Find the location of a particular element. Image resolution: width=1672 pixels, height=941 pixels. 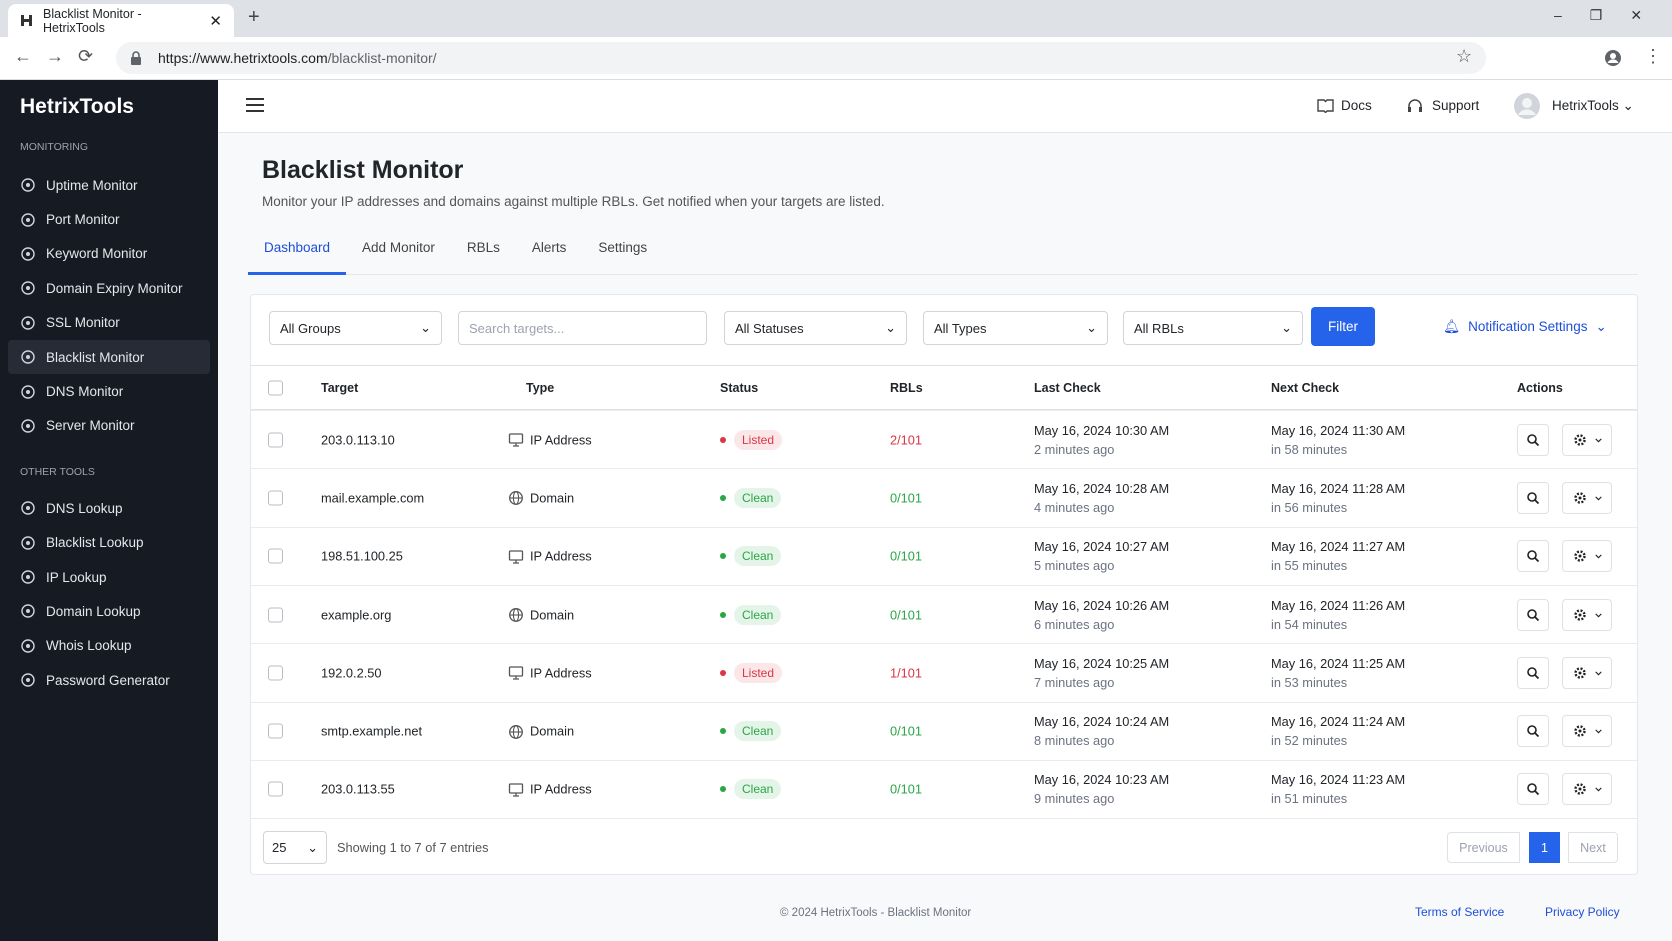

tab: Add Monitor is located at coordinates (398, 247).